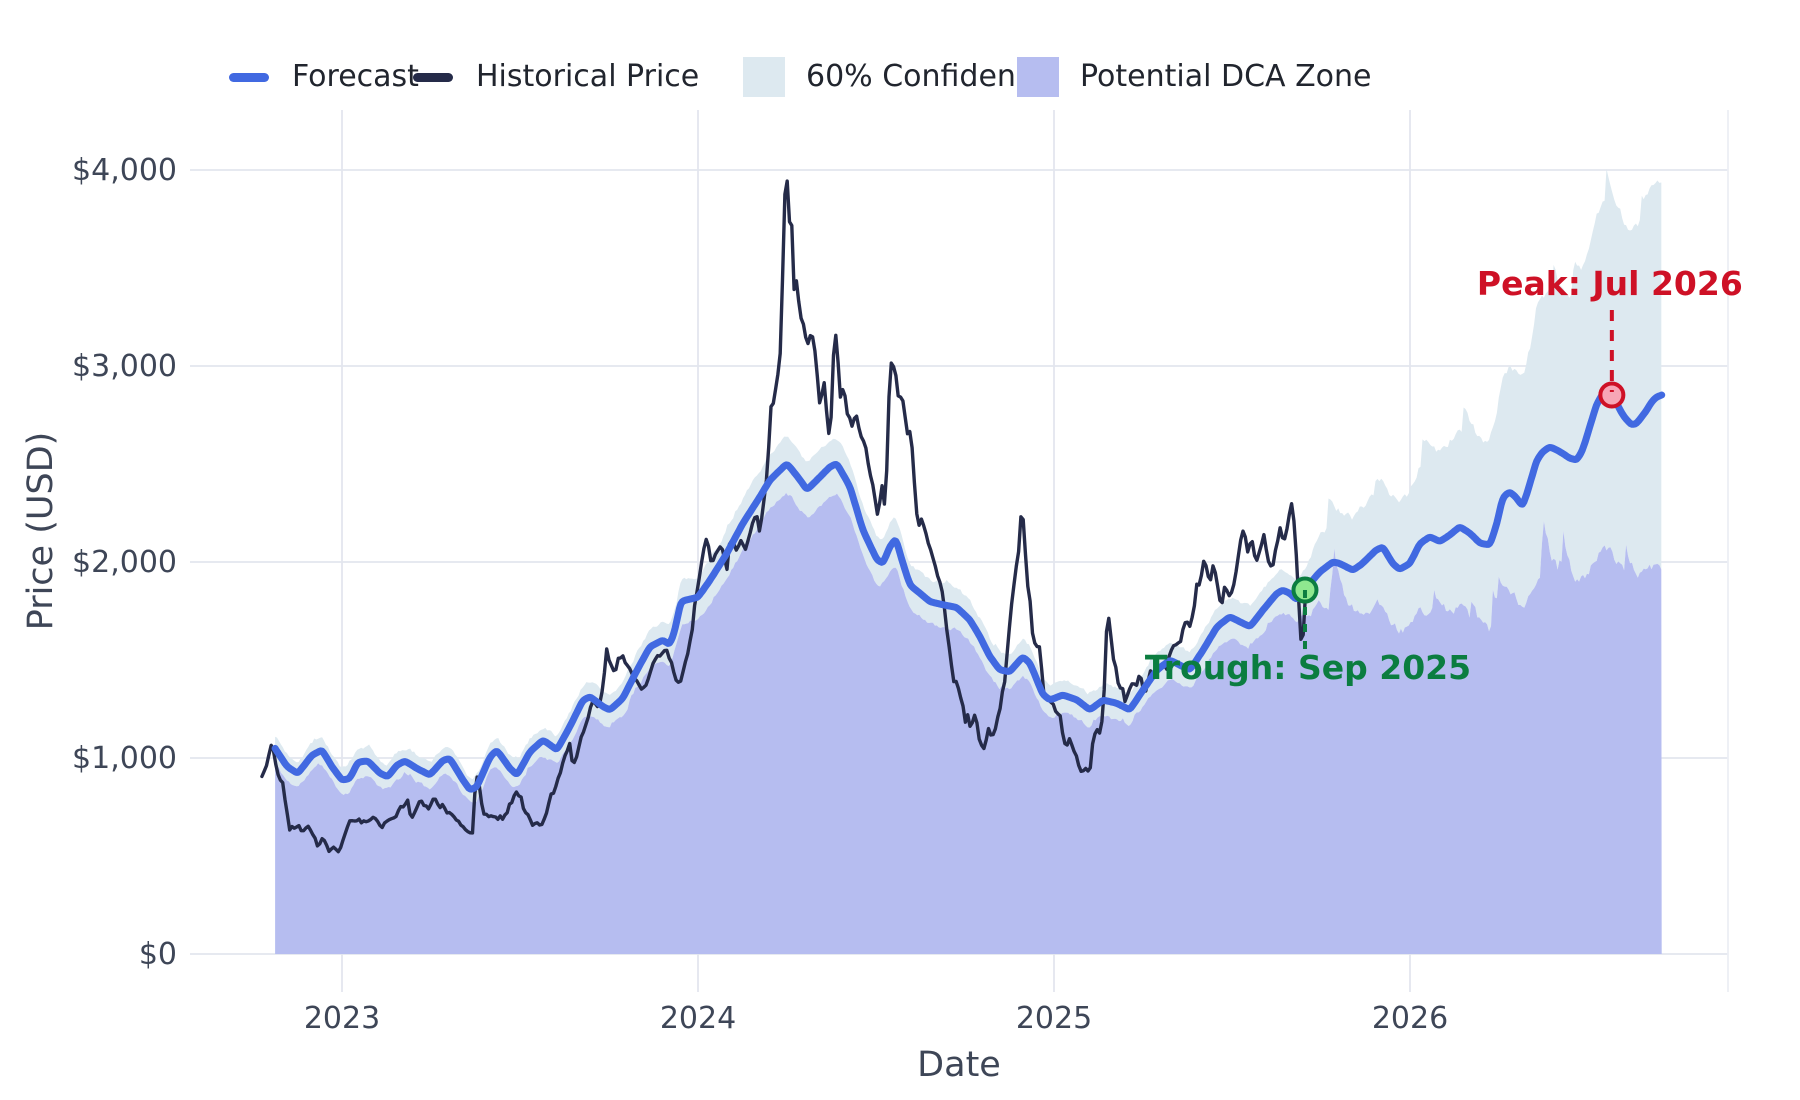 This screenshot has height=1100, width=1800. I want to click on legend-item-historical-price: Historical Price, so click(556, 77).